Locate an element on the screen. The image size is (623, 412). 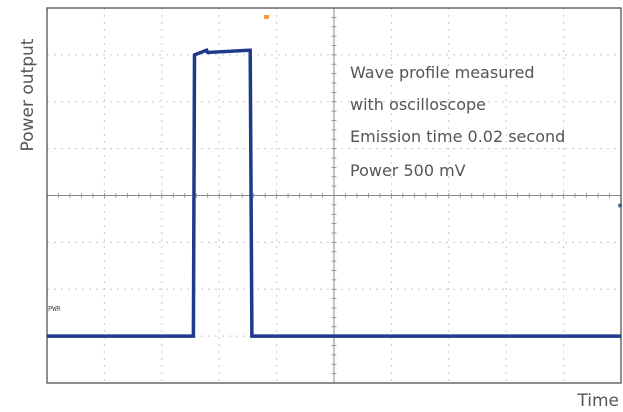
y-axis-title: Power output is located at coordinates (28, 94).